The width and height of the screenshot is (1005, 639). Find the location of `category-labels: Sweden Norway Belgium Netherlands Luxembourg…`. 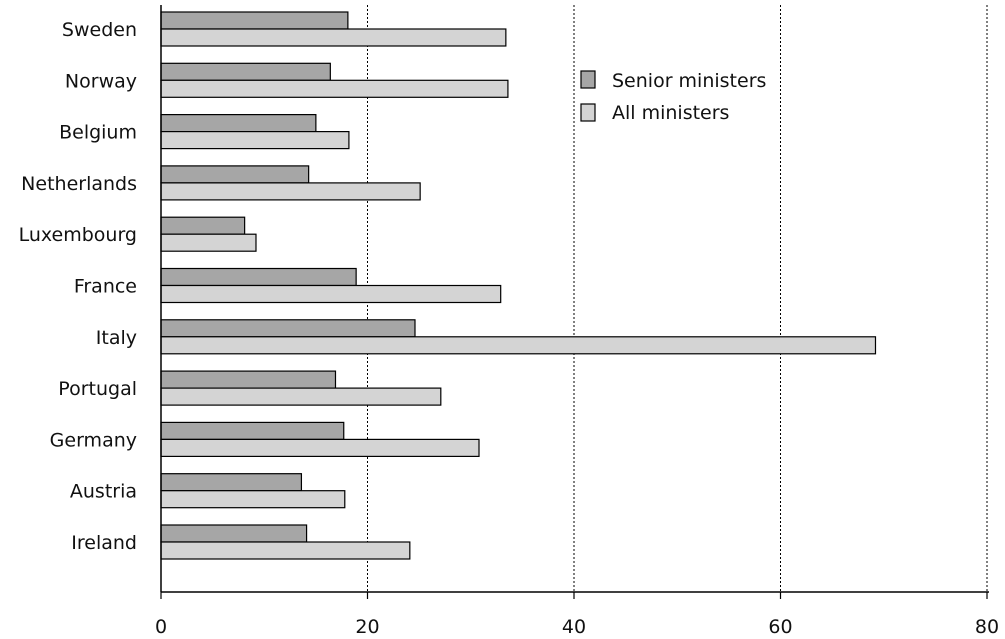

category-labels: Sweden Norway Belgium Netherlands Luxembourg… is located at coordinates (78, 286).